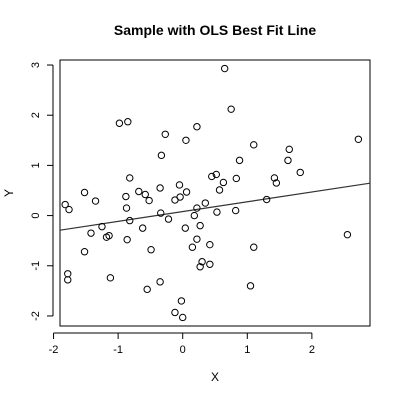  Describe the element at coordinates (215, 377) in the screenshot. I see `x-axis-label: X` at that location.